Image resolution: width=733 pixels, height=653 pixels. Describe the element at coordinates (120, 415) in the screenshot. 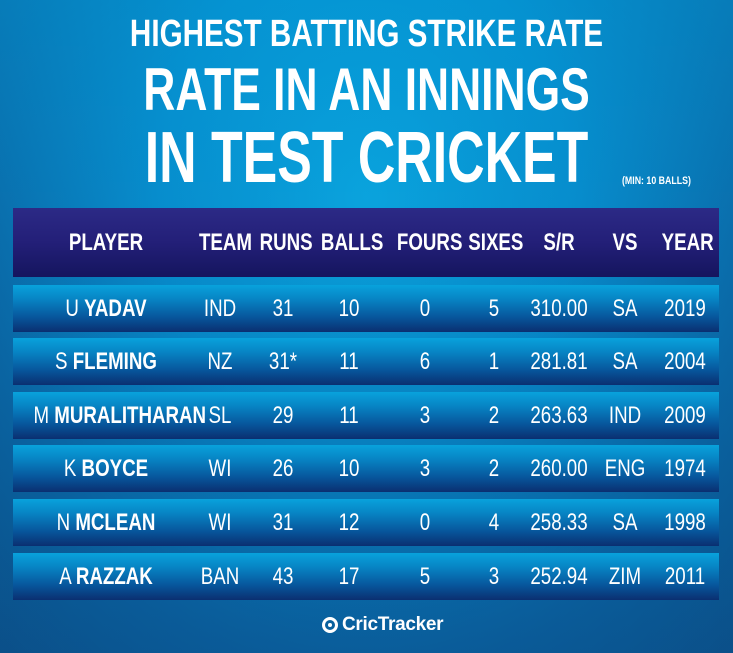

I see `player-name: M MURALITHARAN` at that location.